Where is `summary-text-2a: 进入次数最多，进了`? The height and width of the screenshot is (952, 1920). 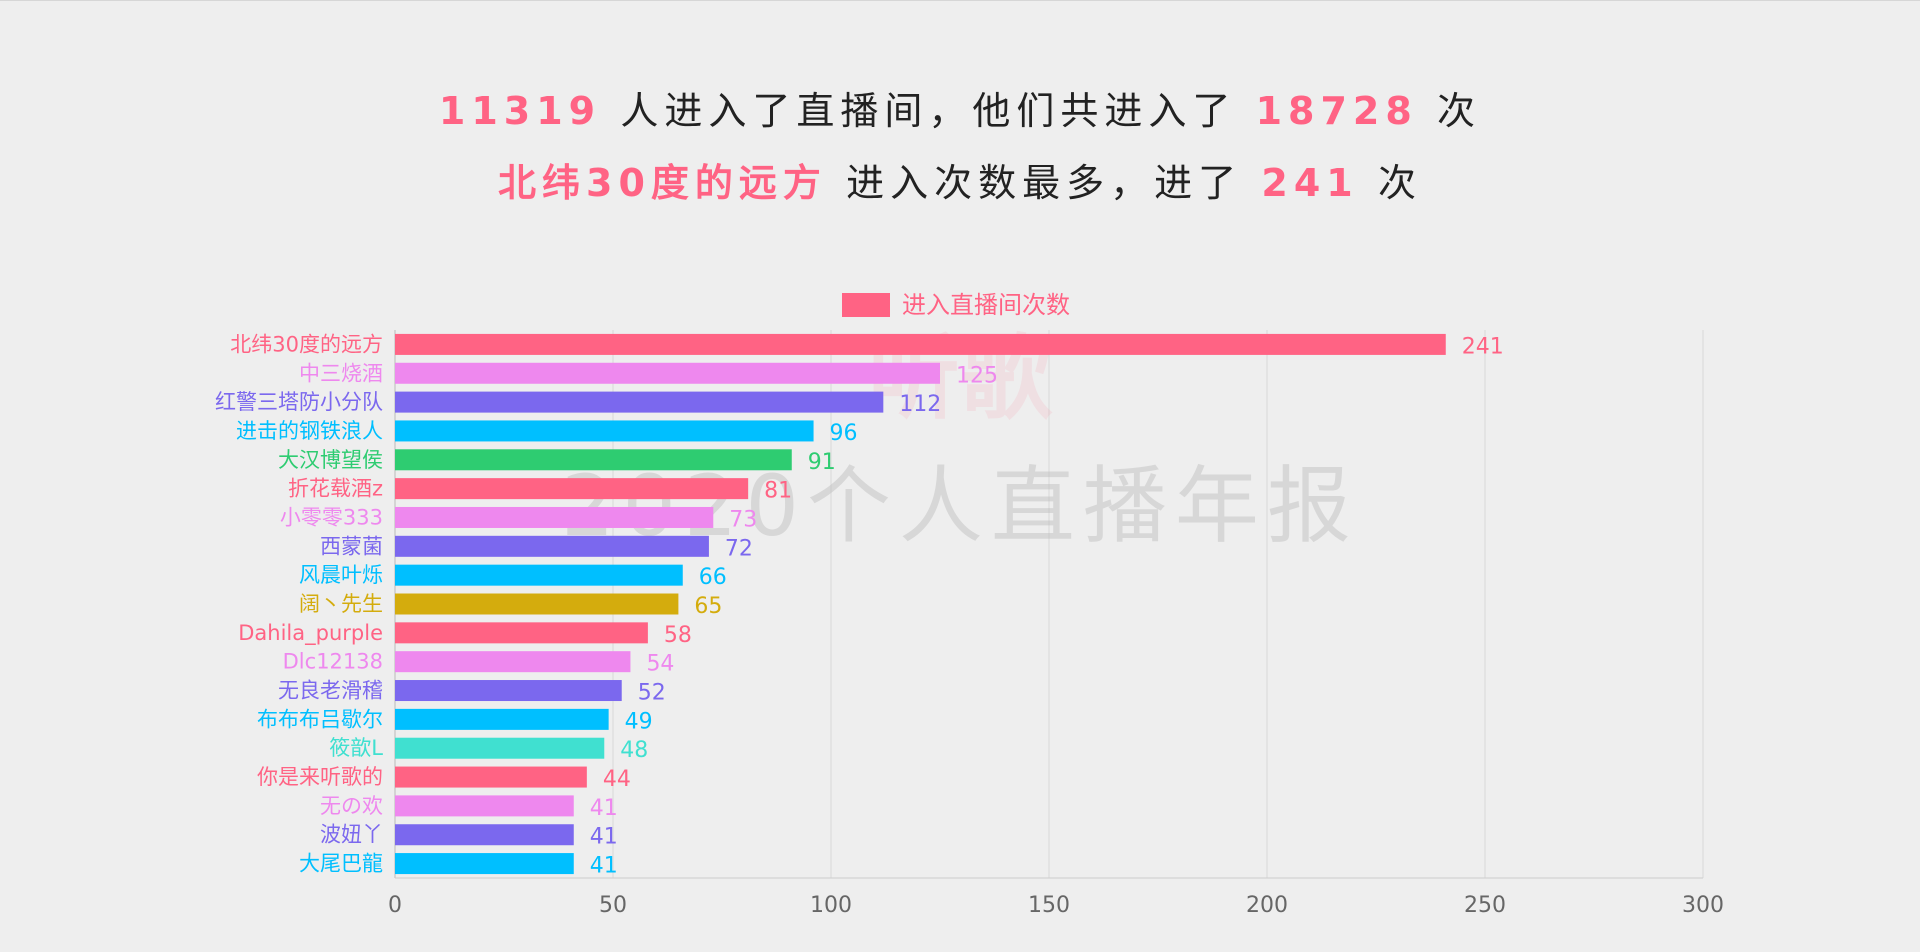
summary-text-2a: 进入次数最多，进了 is located at coordinates (1044, 183).